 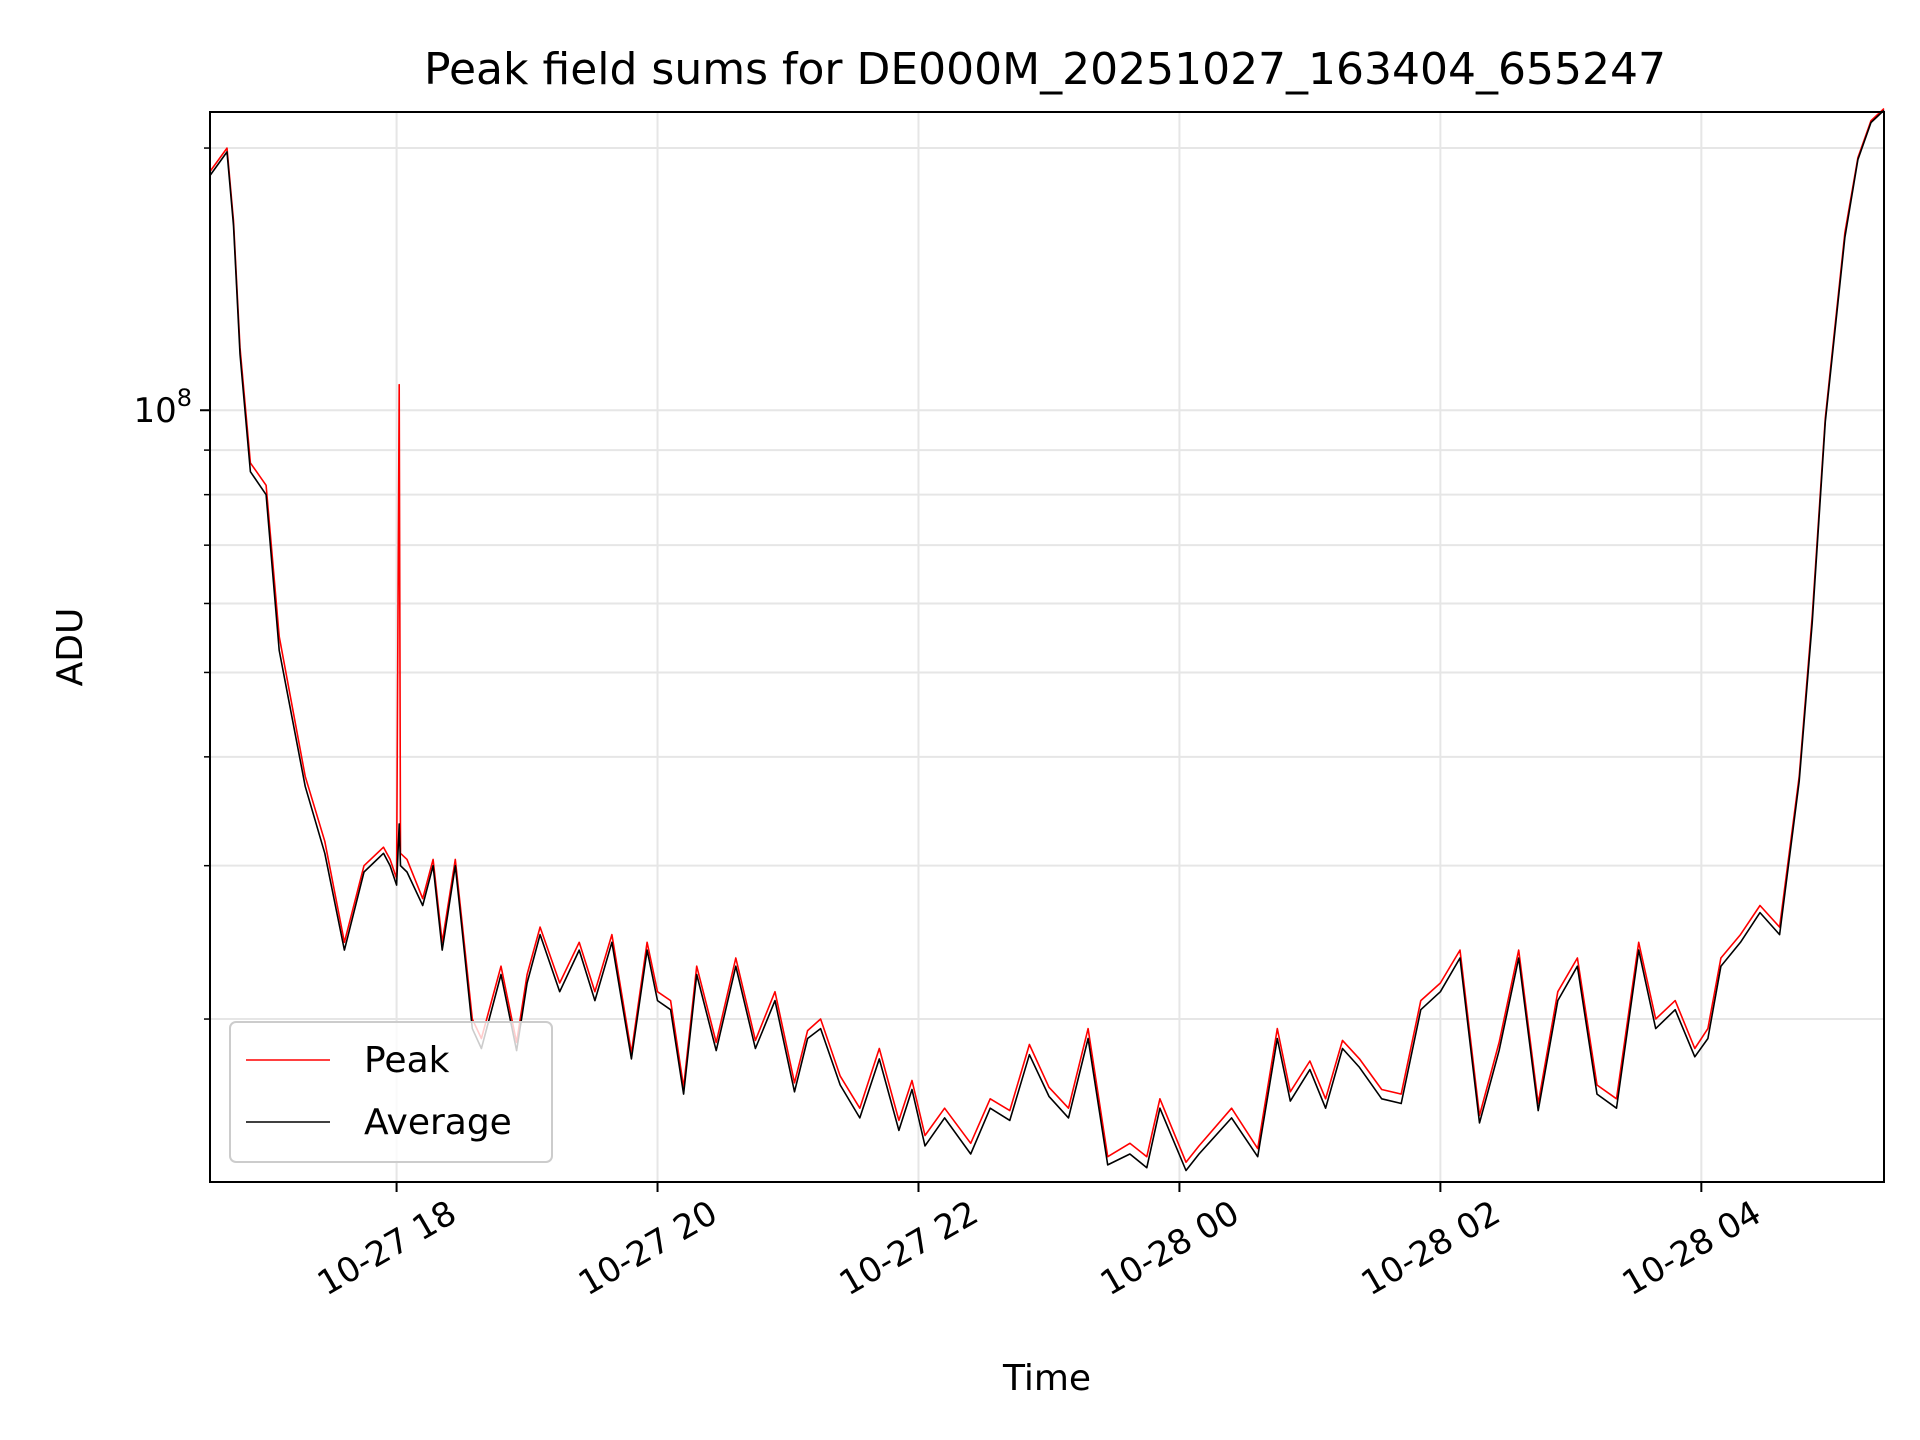 I want to click on x-axis-label: Time, so click(x=1046, y=1378).